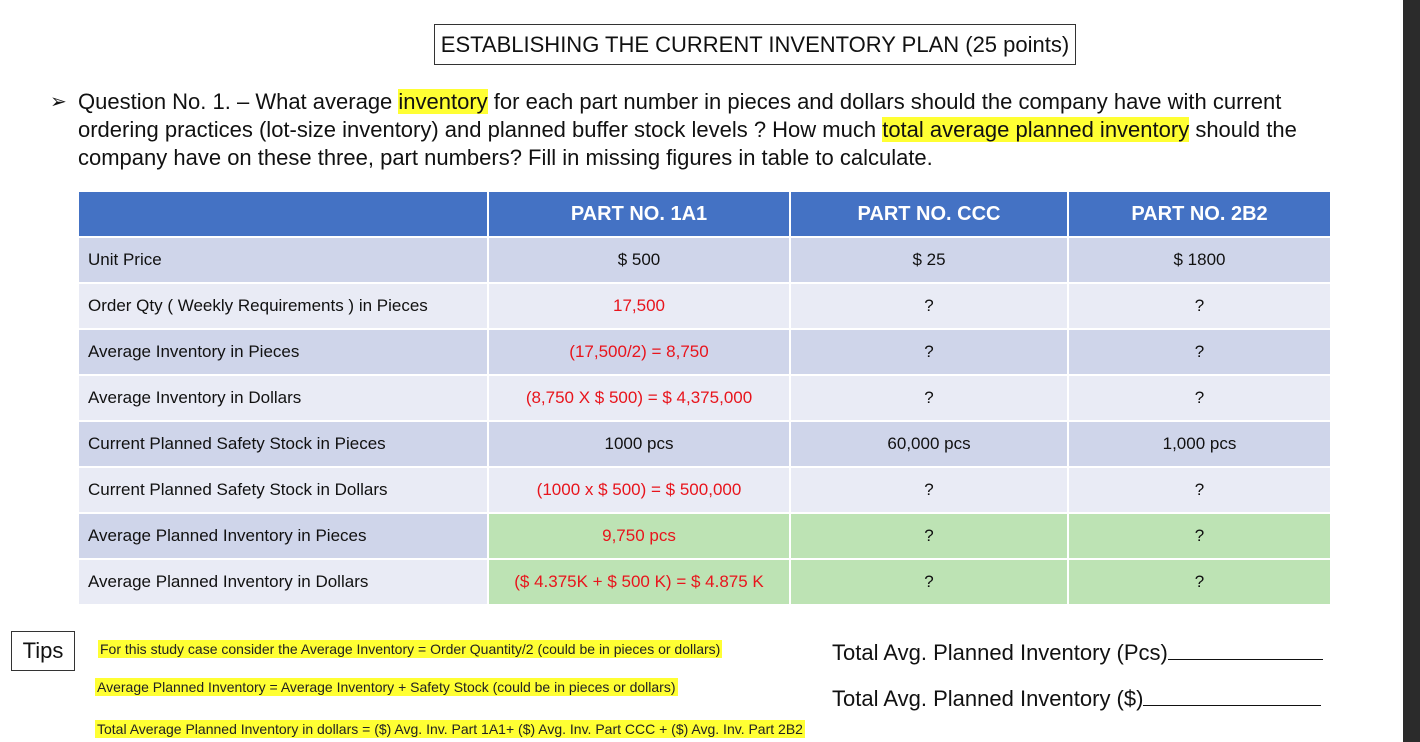 The height and width of the screenshot is (742, 1420). I want to click on table-cell: (17,500/2) = 8,750, so click(639, 352).